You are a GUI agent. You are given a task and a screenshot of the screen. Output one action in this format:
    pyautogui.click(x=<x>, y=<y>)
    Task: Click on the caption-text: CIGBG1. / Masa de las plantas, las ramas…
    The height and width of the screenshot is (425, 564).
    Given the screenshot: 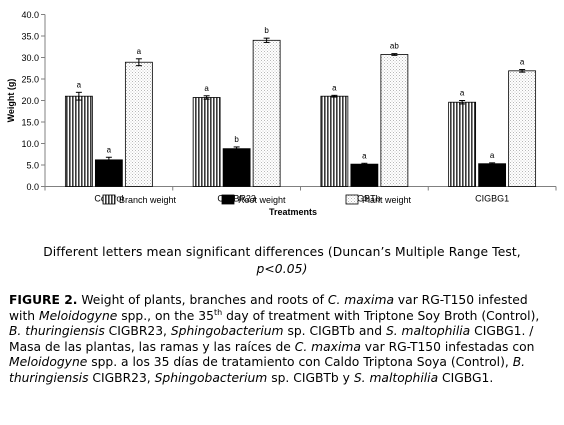 What is the action you would take?
    pyautogui.click(x=271, y=339)
    